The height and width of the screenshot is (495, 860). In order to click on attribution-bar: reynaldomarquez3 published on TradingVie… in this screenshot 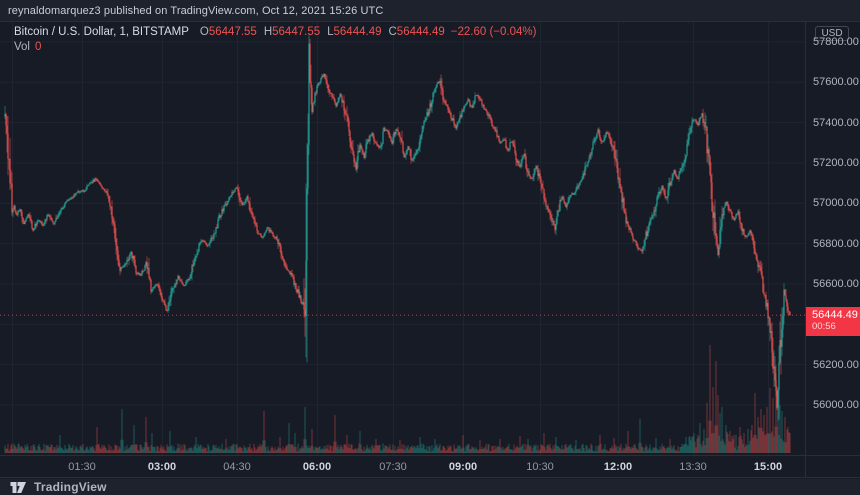, I will do `click(430, 11)`.